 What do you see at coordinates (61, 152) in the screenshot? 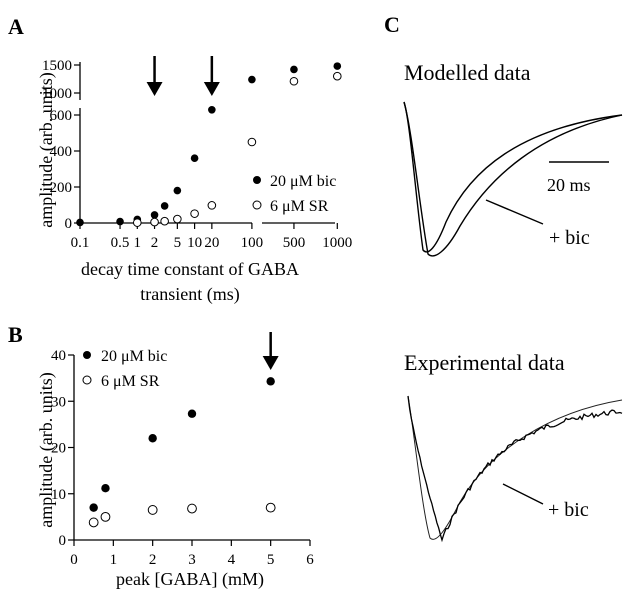
I see `a-ytick-label: 400` at bounding box center [61, 152].